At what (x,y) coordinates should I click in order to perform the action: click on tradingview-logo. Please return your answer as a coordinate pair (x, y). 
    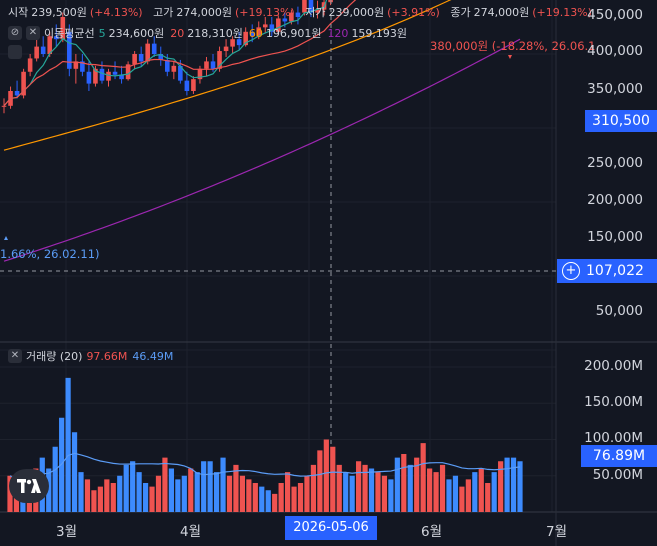
    Looking at the image, I should click on (29, 486).